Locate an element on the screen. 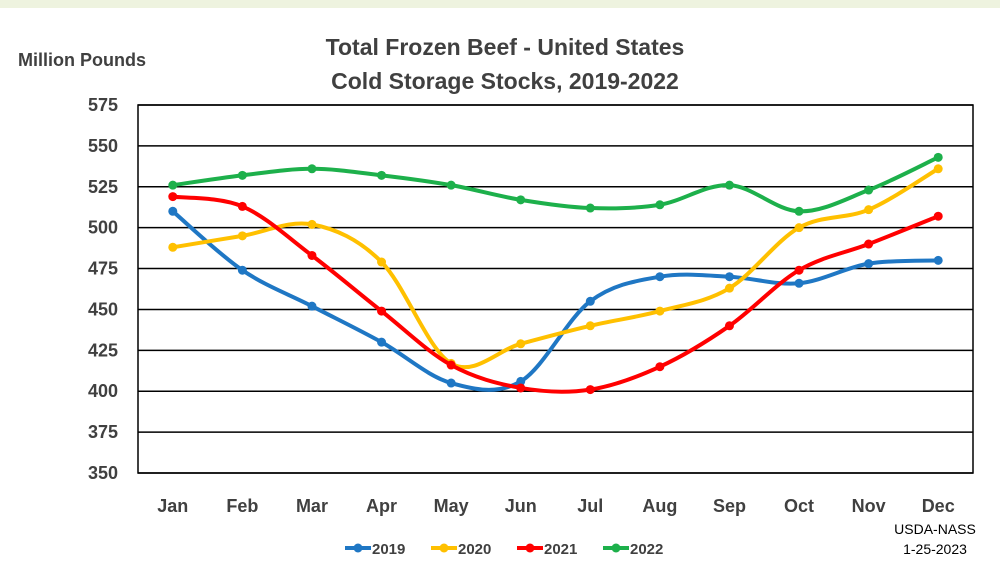 This screenshot has height=565, width=1000. y-tick-label: 575 is located at coordinates (103, 105).